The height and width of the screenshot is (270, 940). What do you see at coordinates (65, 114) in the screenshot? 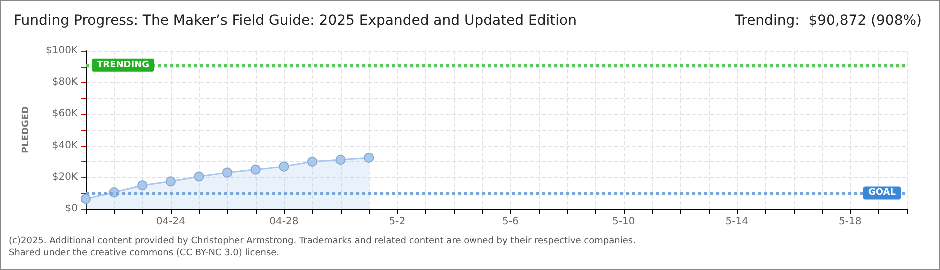
I see `y-tick-label: $60K` at bounding box center [65, 114].